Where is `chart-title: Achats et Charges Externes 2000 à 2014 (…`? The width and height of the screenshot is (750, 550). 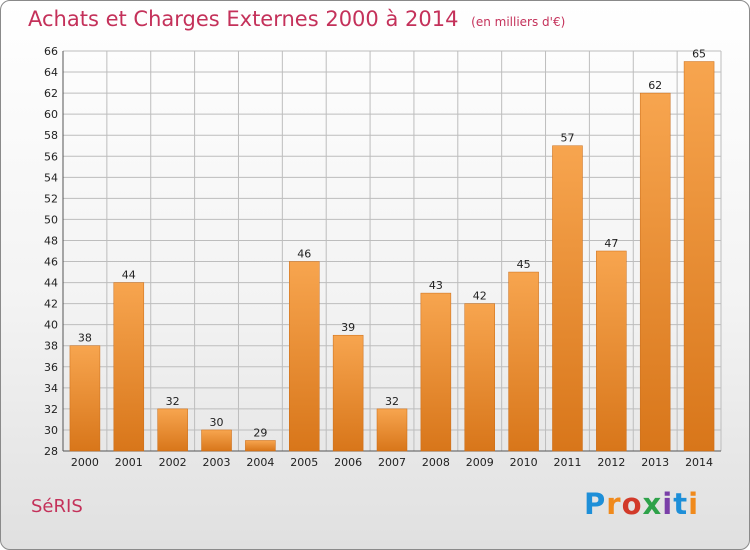 chart-title: Achats et Charges Externes 2000 à 2014 (… is located at coordinates (296, 19).